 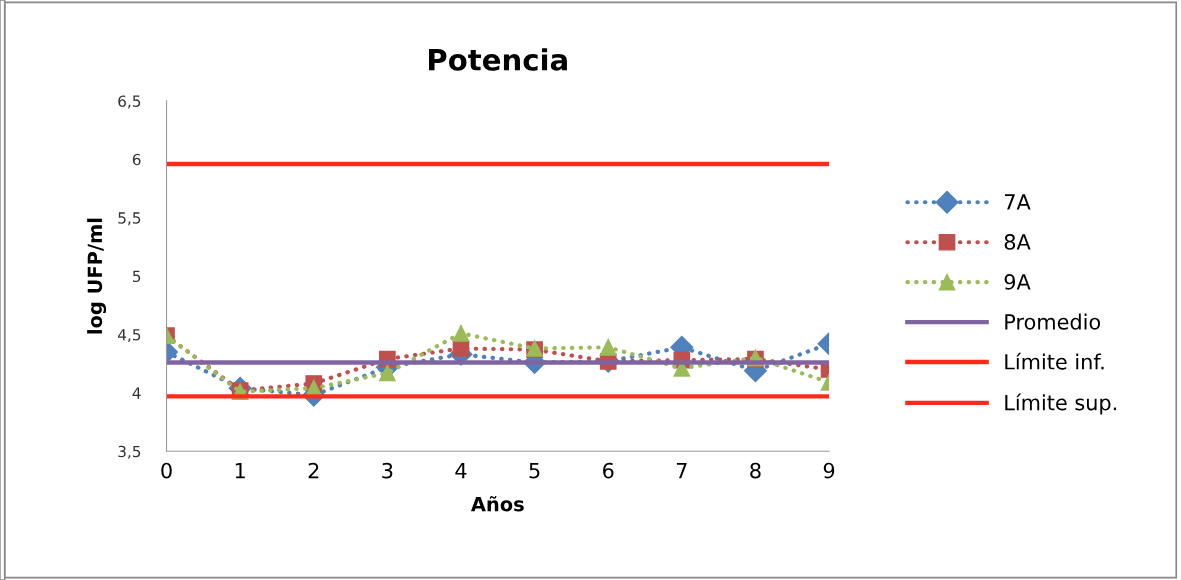 What do you see at coordinates (136, 276) in the screenshot?
I see `y-tick-label: 5` at bounding box center [136, 276].